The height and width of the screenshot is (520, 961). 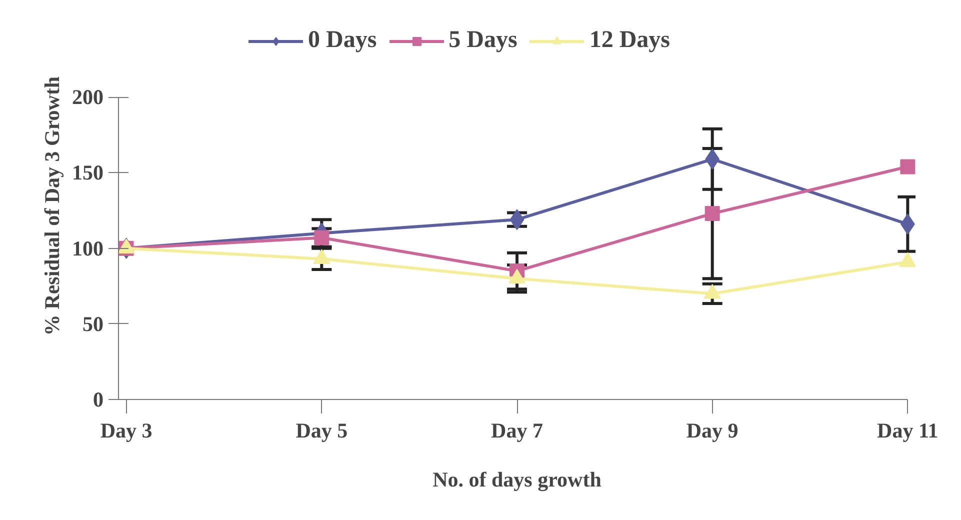 What do you see at coordinates (517, 480) in the screenshot?
I see `x-axis-title: No. of days growth` at bounding box center [517, 480].